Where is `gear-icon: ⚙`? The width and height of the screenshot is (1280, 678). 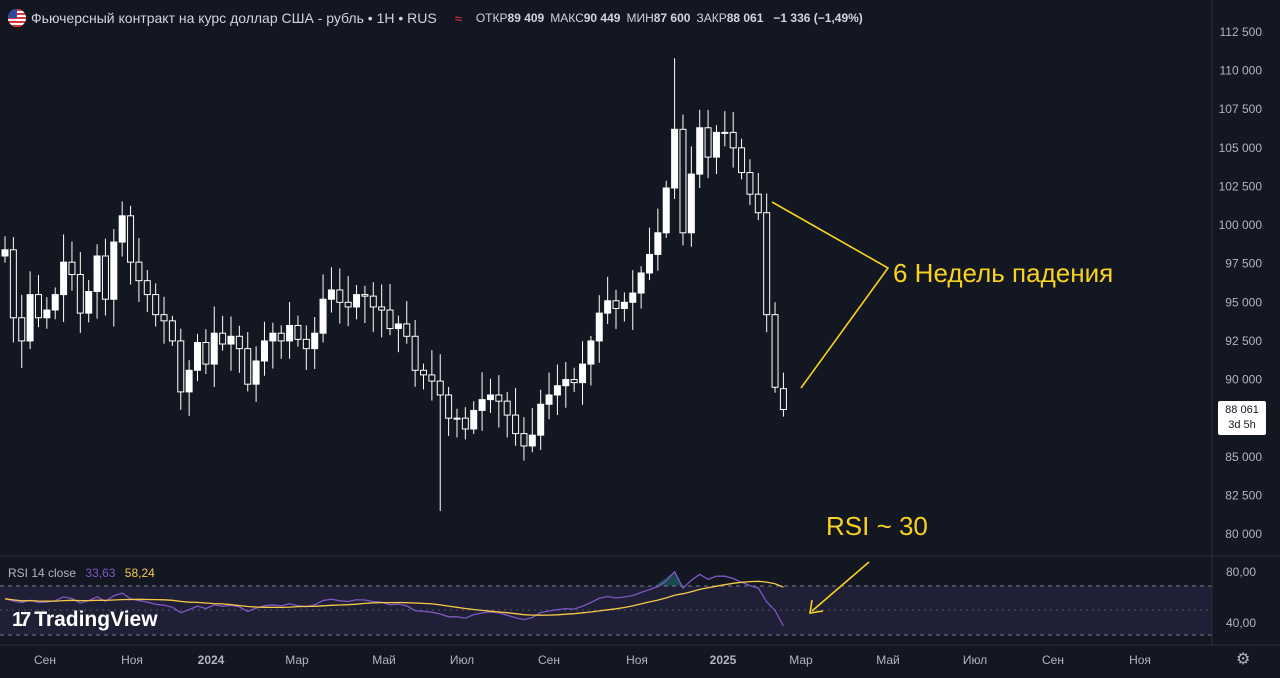 gear-icon: ⚙ is located at coordinates (1243, 659).